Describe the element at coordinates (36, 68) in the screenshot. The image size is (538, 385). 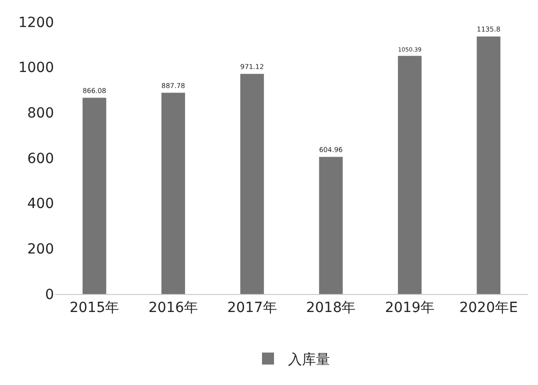
I see `y-tick-label: 1000` at that location.